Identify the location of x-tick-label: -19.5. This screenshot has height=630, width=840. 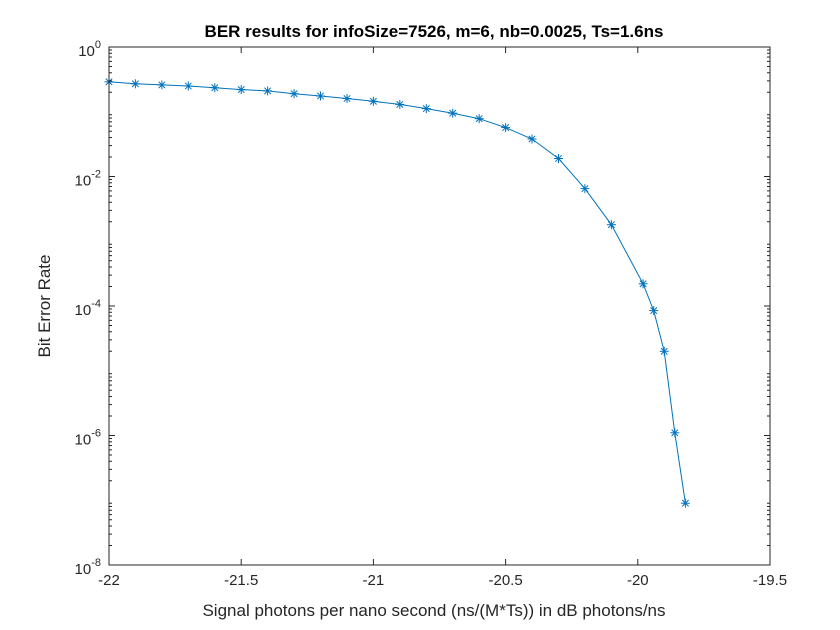
(770, 580).